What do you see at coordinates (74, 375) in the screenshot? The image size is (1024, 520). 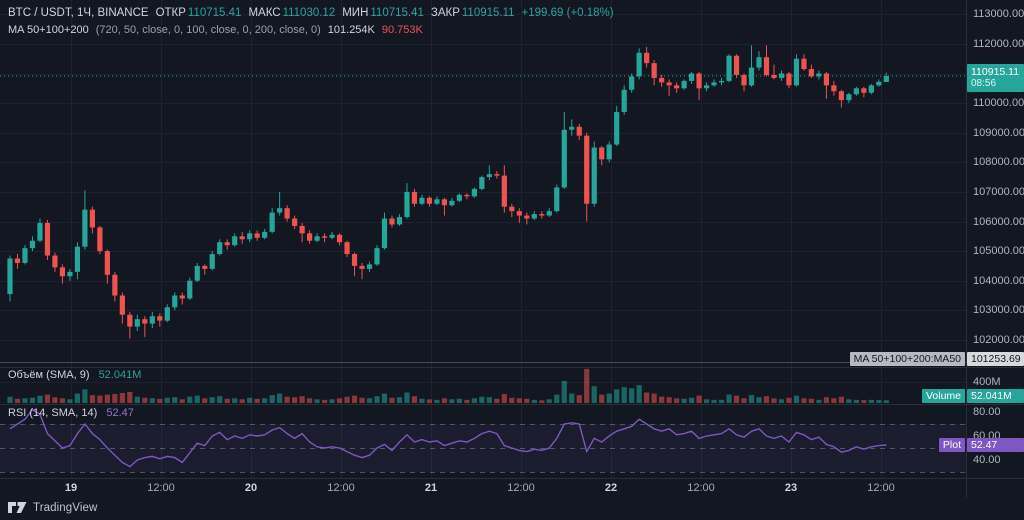 I see `volume-pane-legend: Объём (SMA, 9) 52.041M` at bounding box center [74, 375].